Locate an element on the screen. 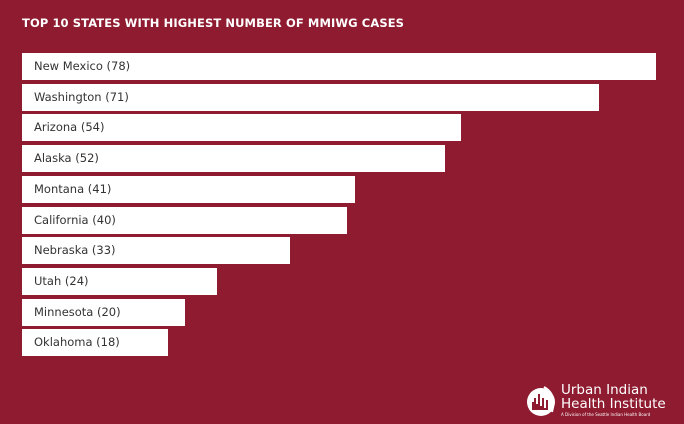 The height and width of the screenshot is (424, 684). bar-label: New Mexico (78) is located at coordinates (82, 66).